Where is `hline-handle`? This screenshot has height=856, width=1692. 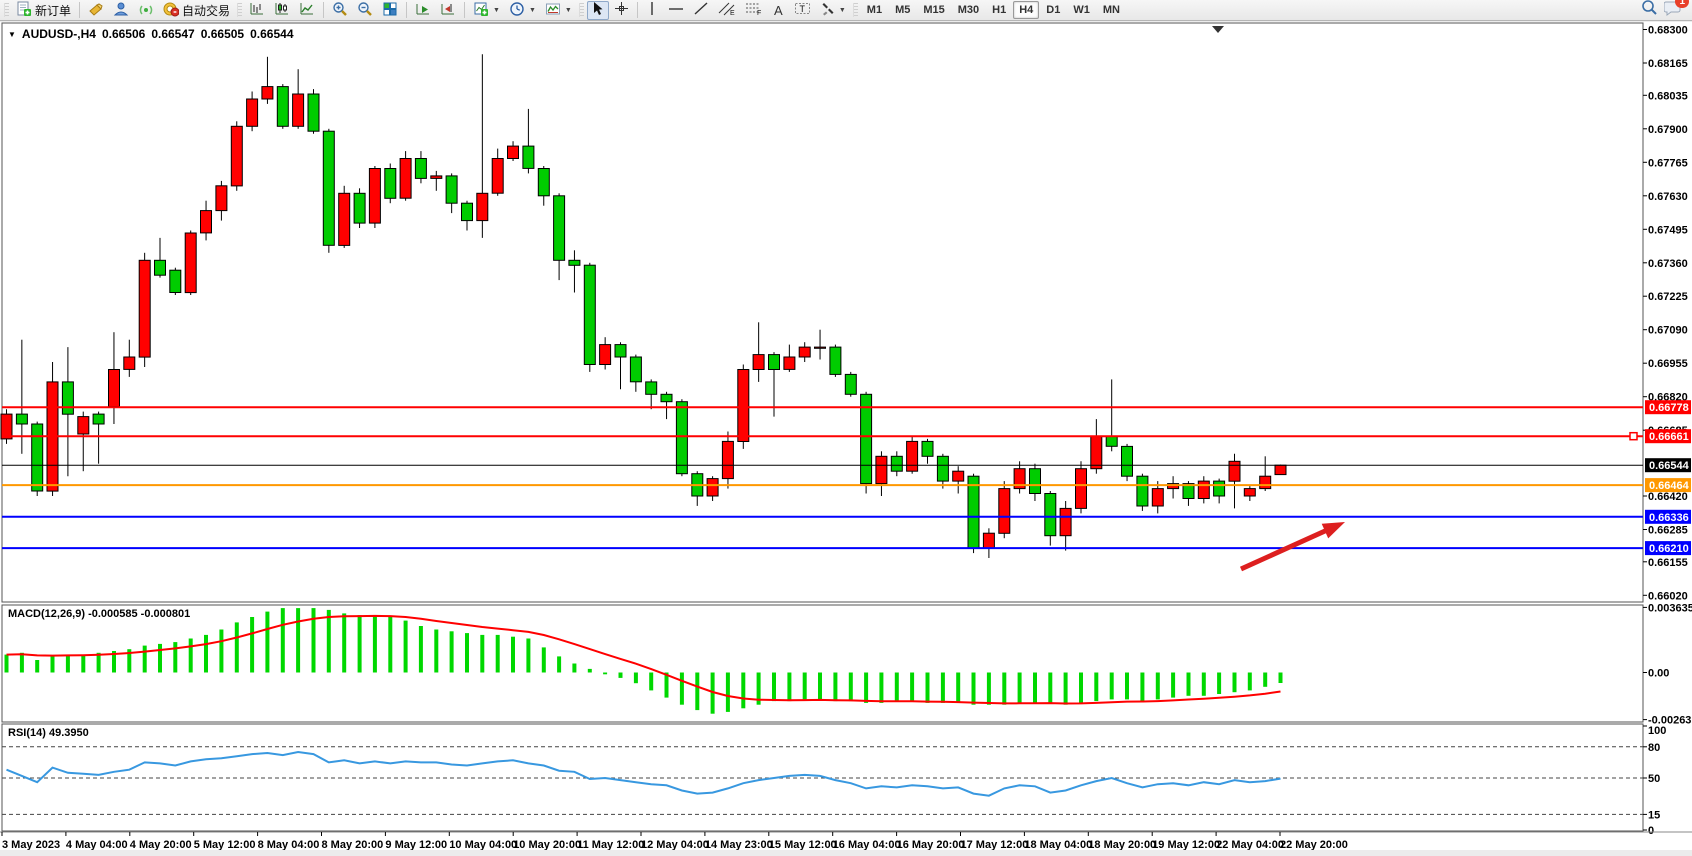 hline-handle is located at coordinates (1633, 436).